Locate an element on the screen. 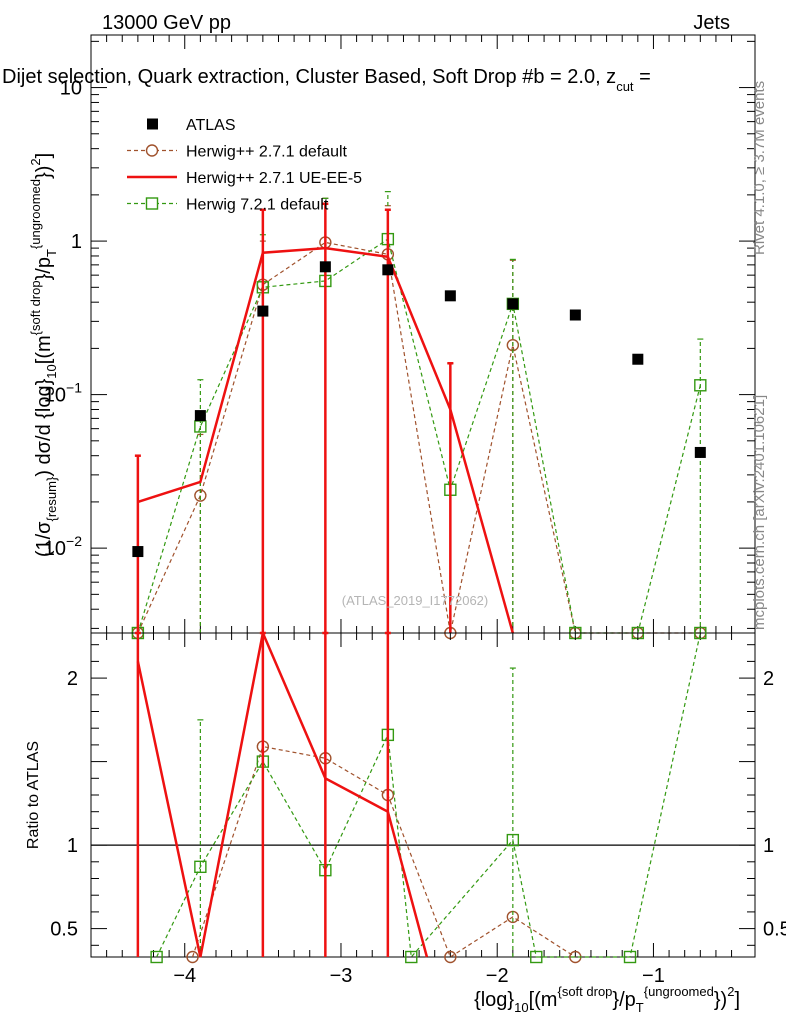 This screenshot has width=786, height=1024. legend-label: Herwig++ 2.7.1 UE-EE-5 is located at coordinates (274, 178).